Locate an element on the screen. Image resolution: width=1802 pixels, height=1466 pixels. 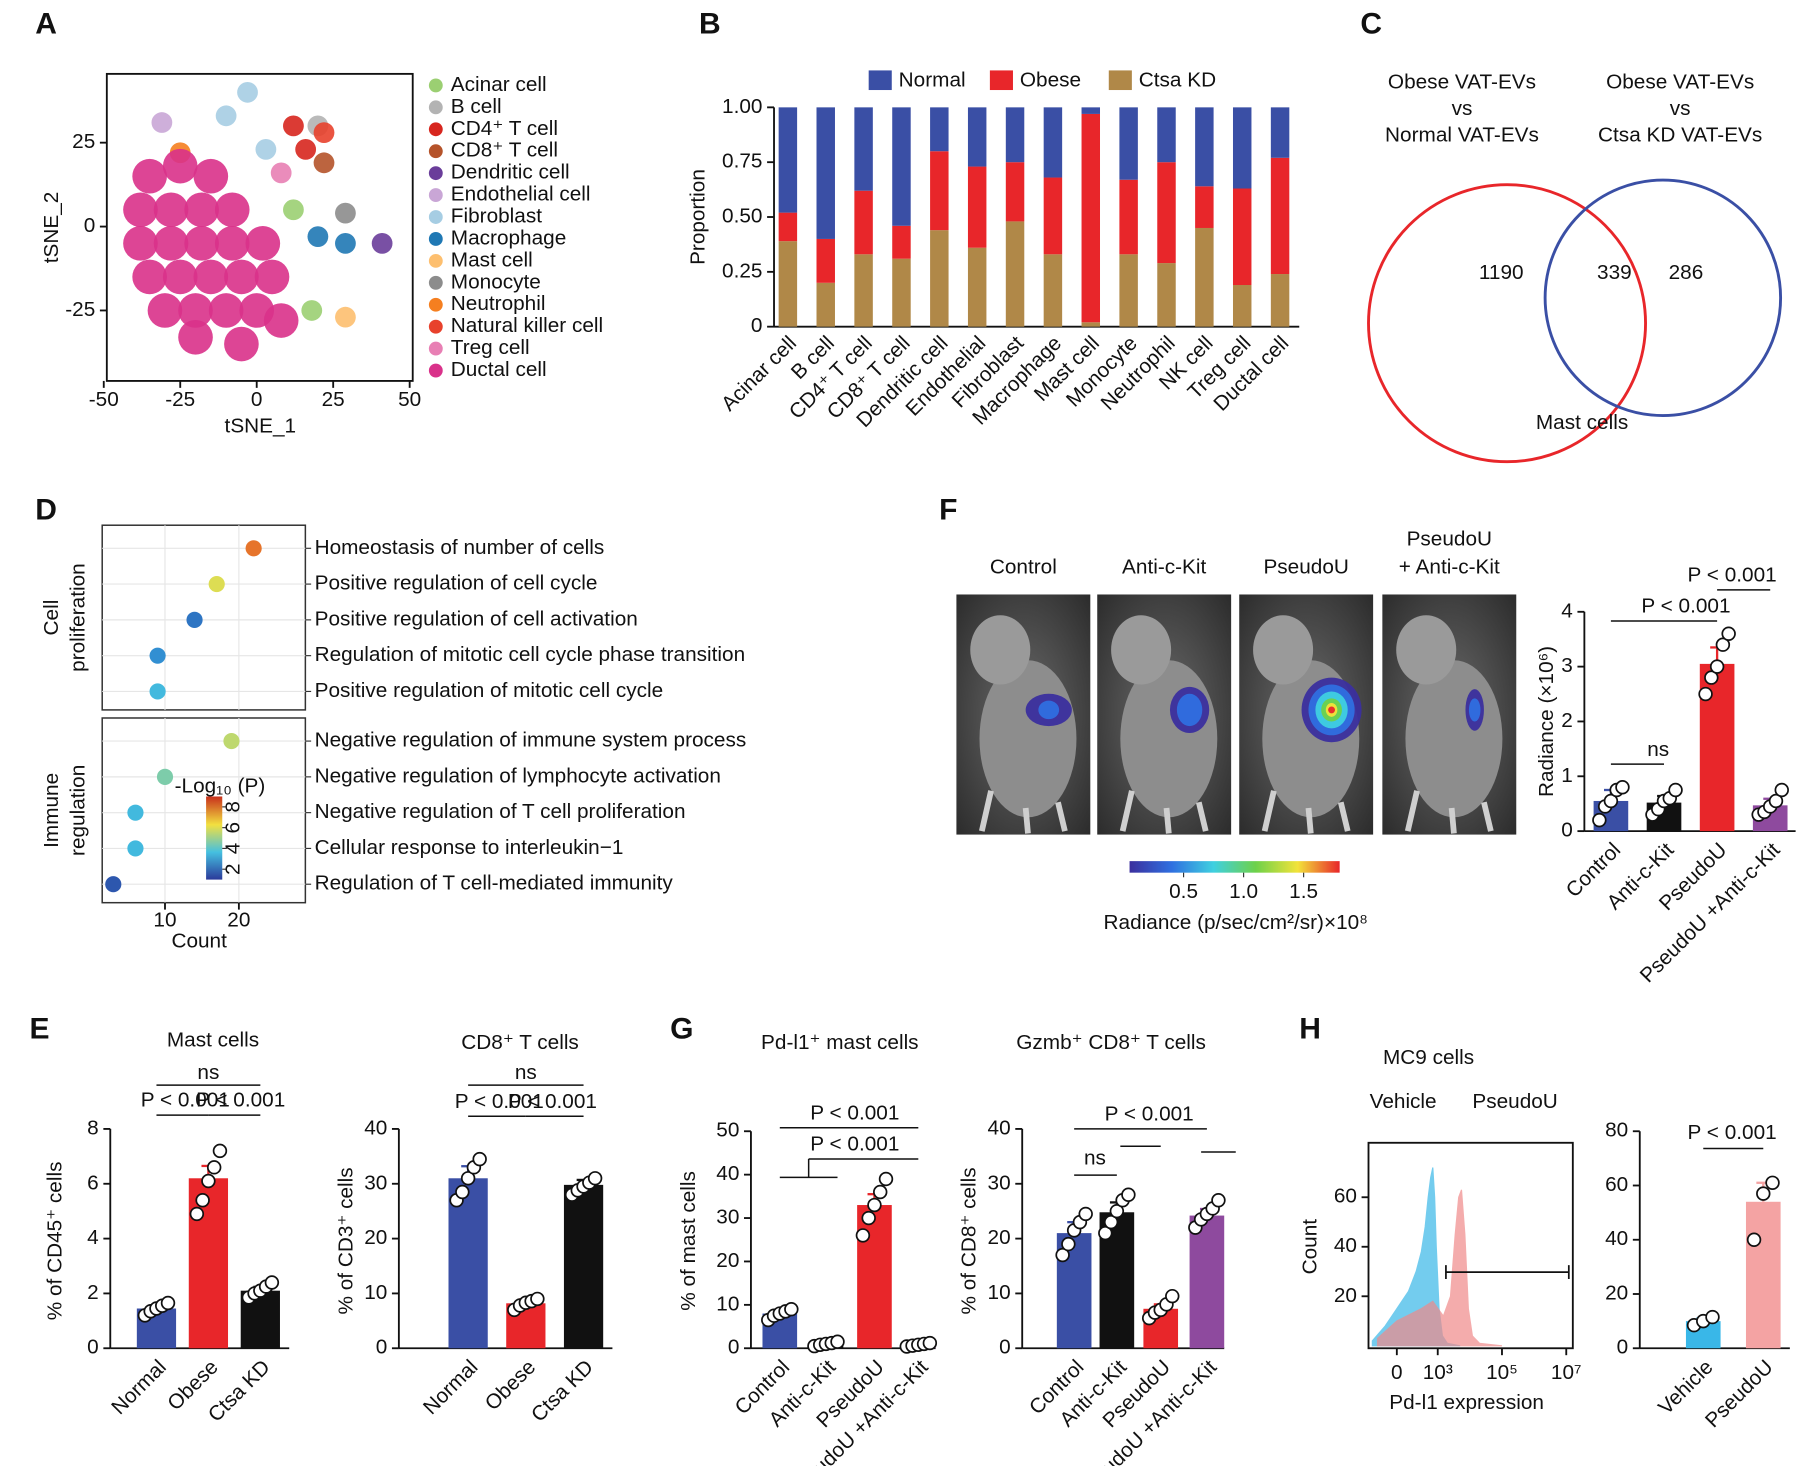
image-label: Control is located at coordinates (1023, 566).